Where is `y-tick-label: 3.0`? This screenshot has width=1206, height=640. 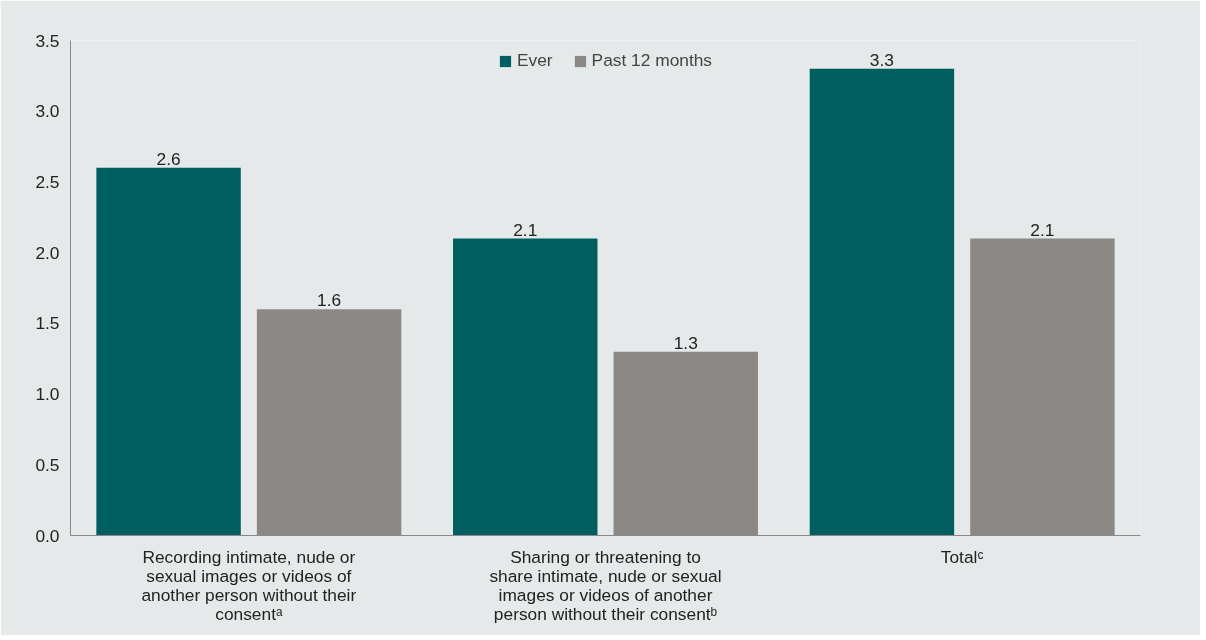 y-tick-label: 3.0 is located at coordinates (47, 111).